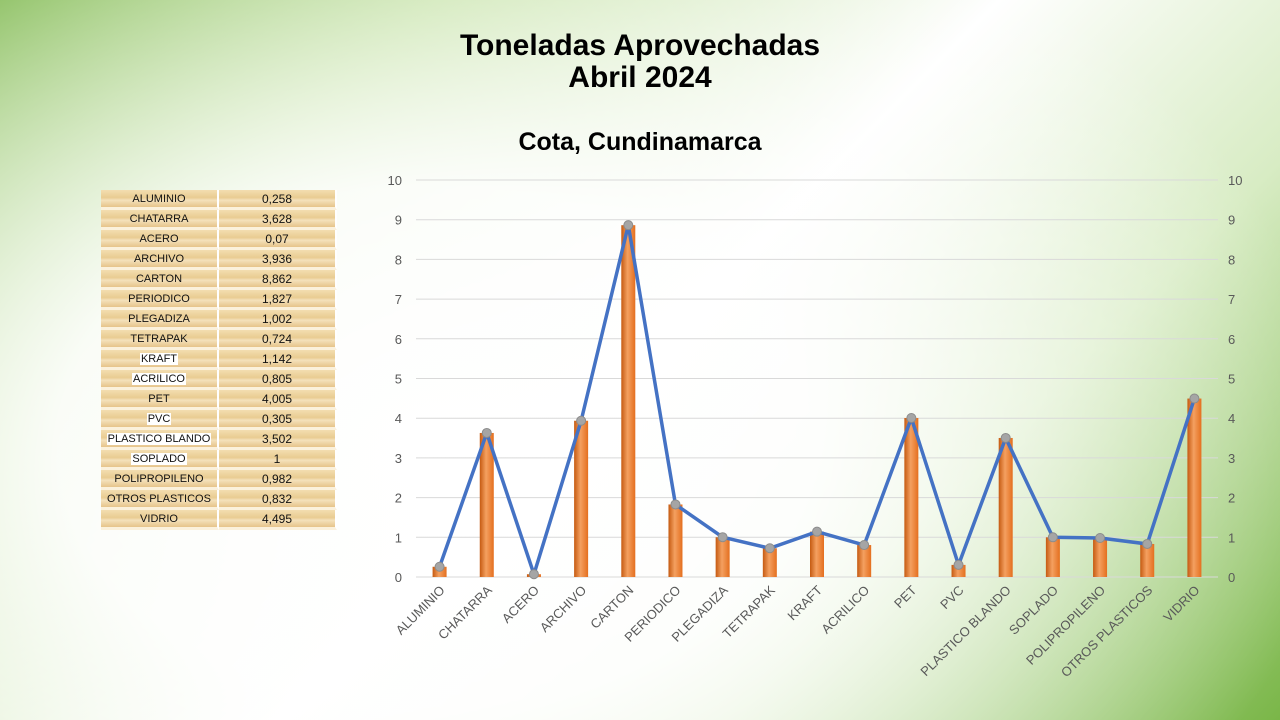  Describe the element at coordinates (1065, 625) in the screenshot. I see `x-tick-label: POLIPROPILENO` at that location.